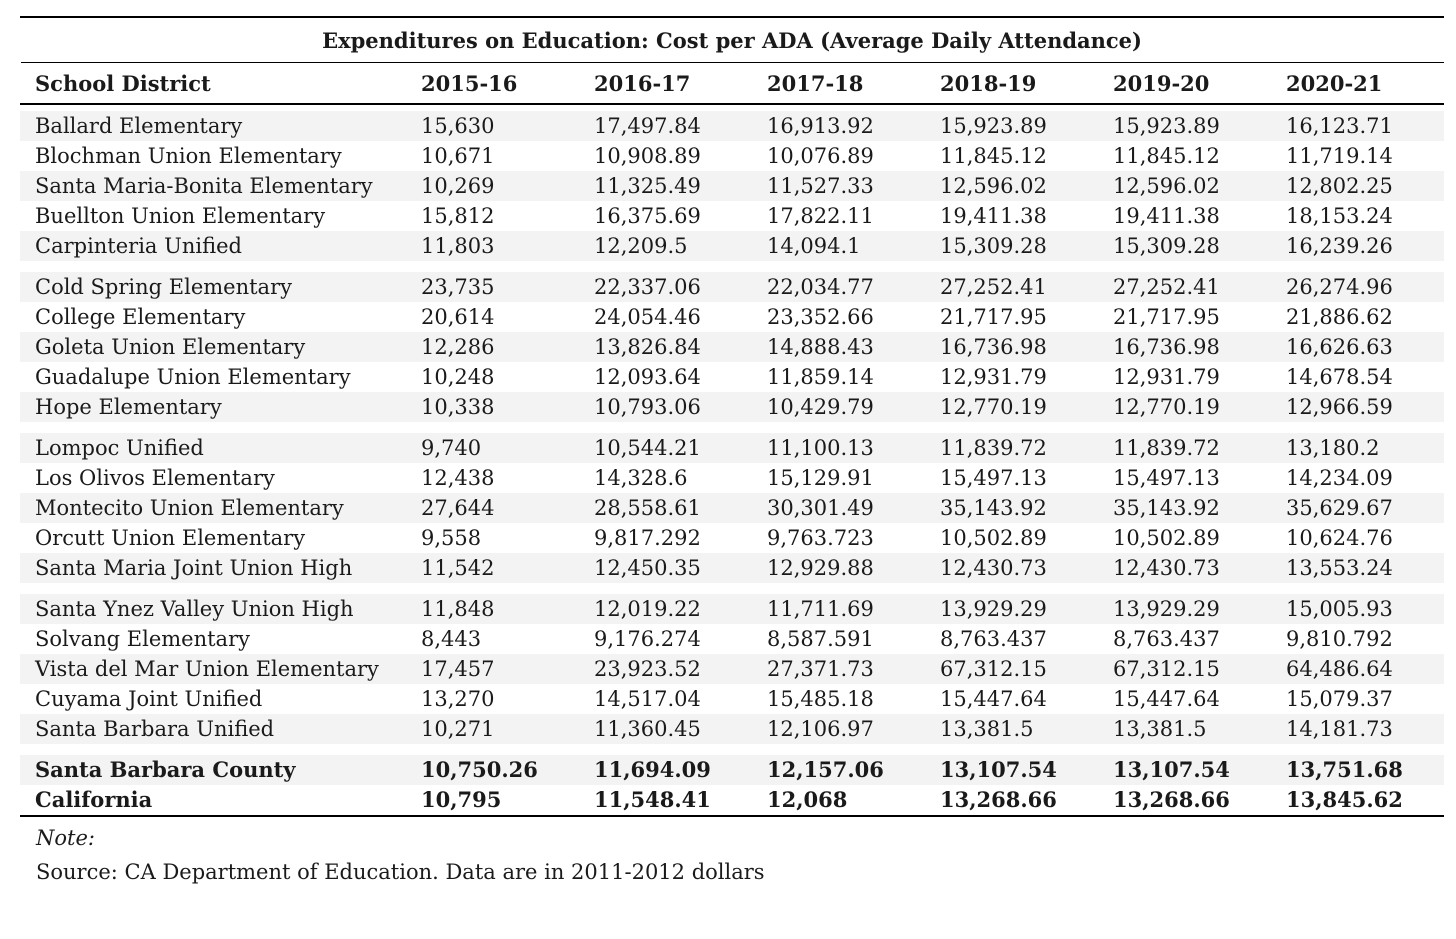 The image size is (1456, 939). I want to click on district-name-cell: Santa Maria-Bonita Elementary, so click(213, 186).